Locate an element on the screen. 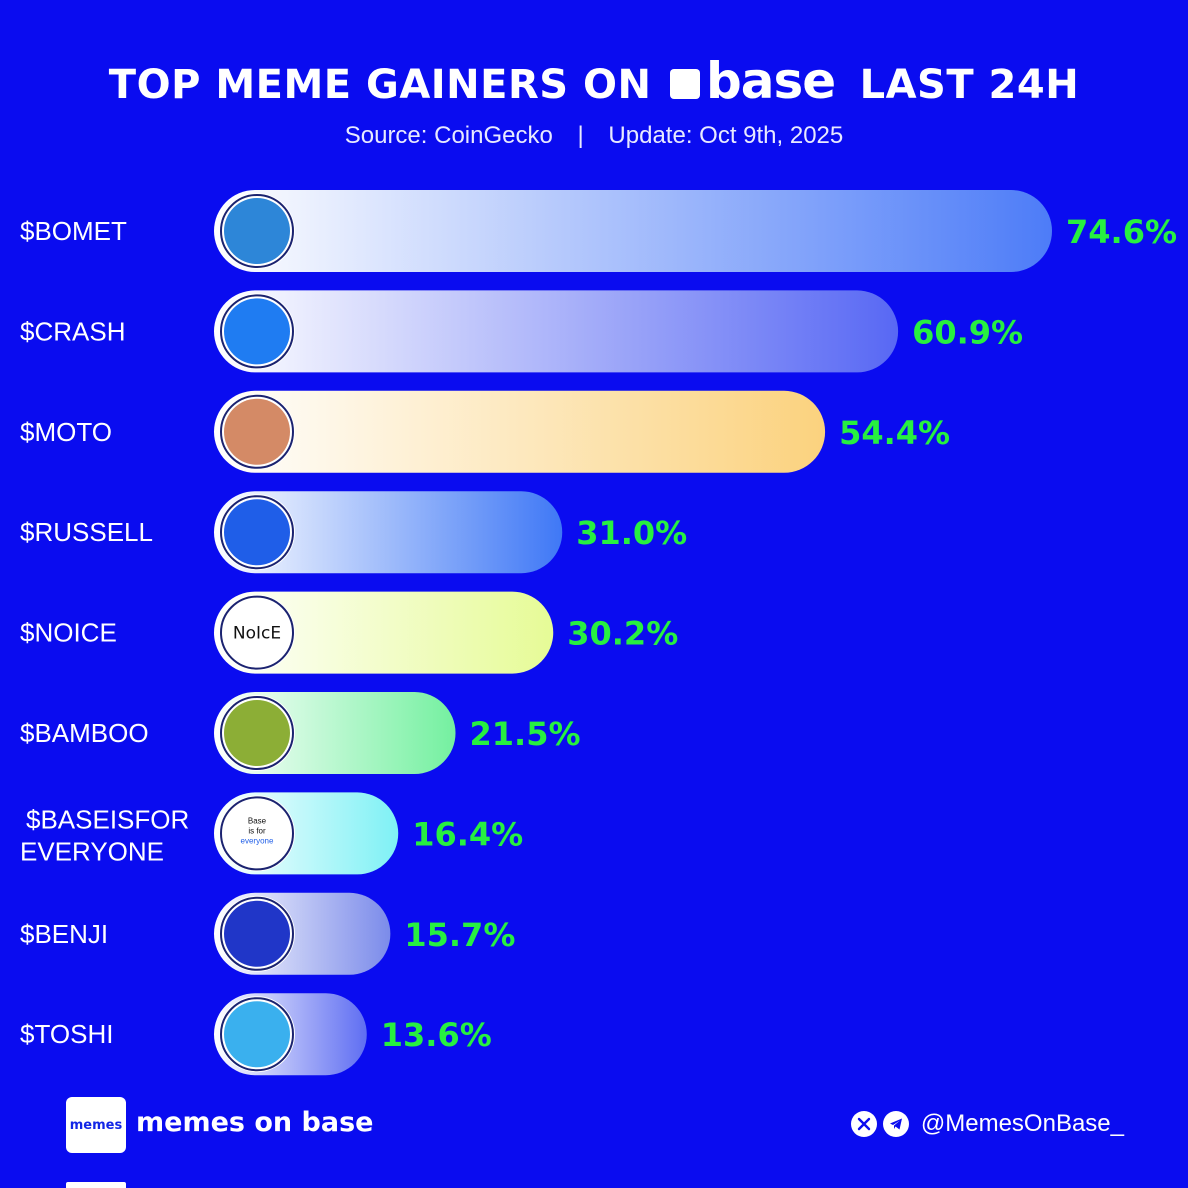 The image size is (1188, 1188). token-icon-border-noice is located at coordinates (257, 632).